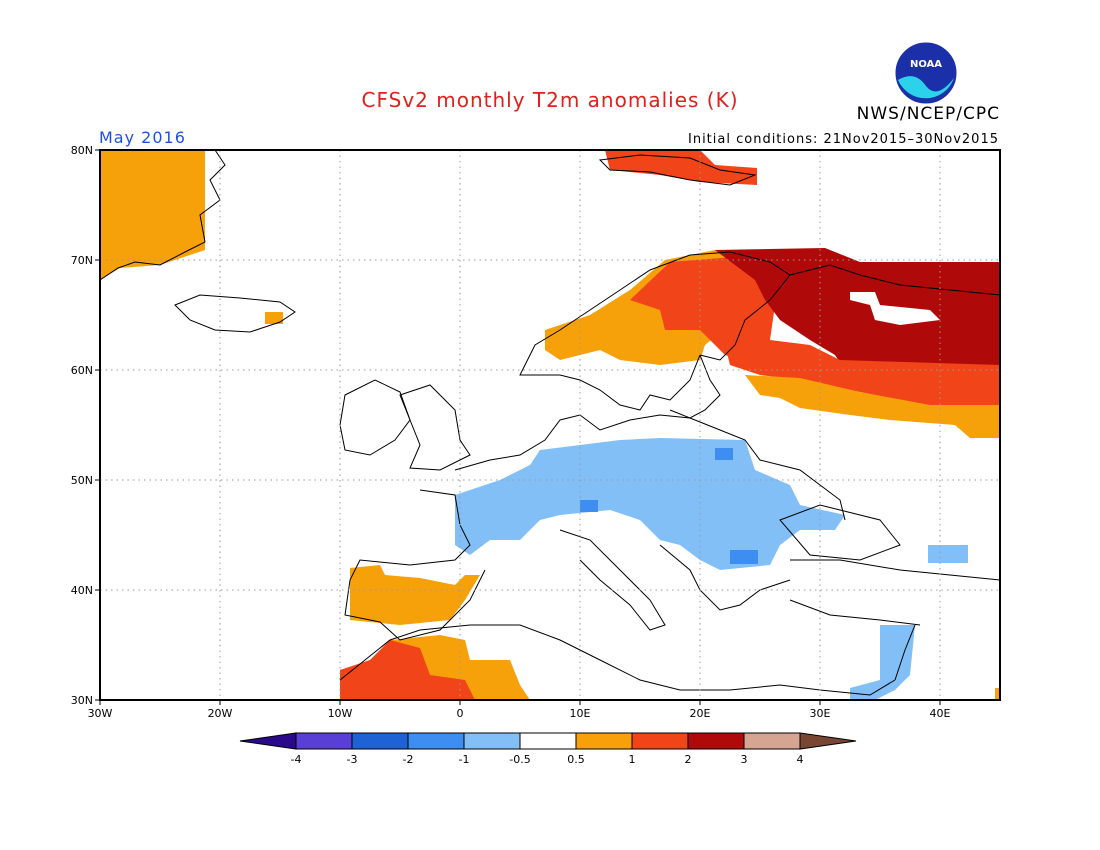 The height and width of the screenshot is (850, 1100). I want to click on legend-label: -2, so click(408, 759).